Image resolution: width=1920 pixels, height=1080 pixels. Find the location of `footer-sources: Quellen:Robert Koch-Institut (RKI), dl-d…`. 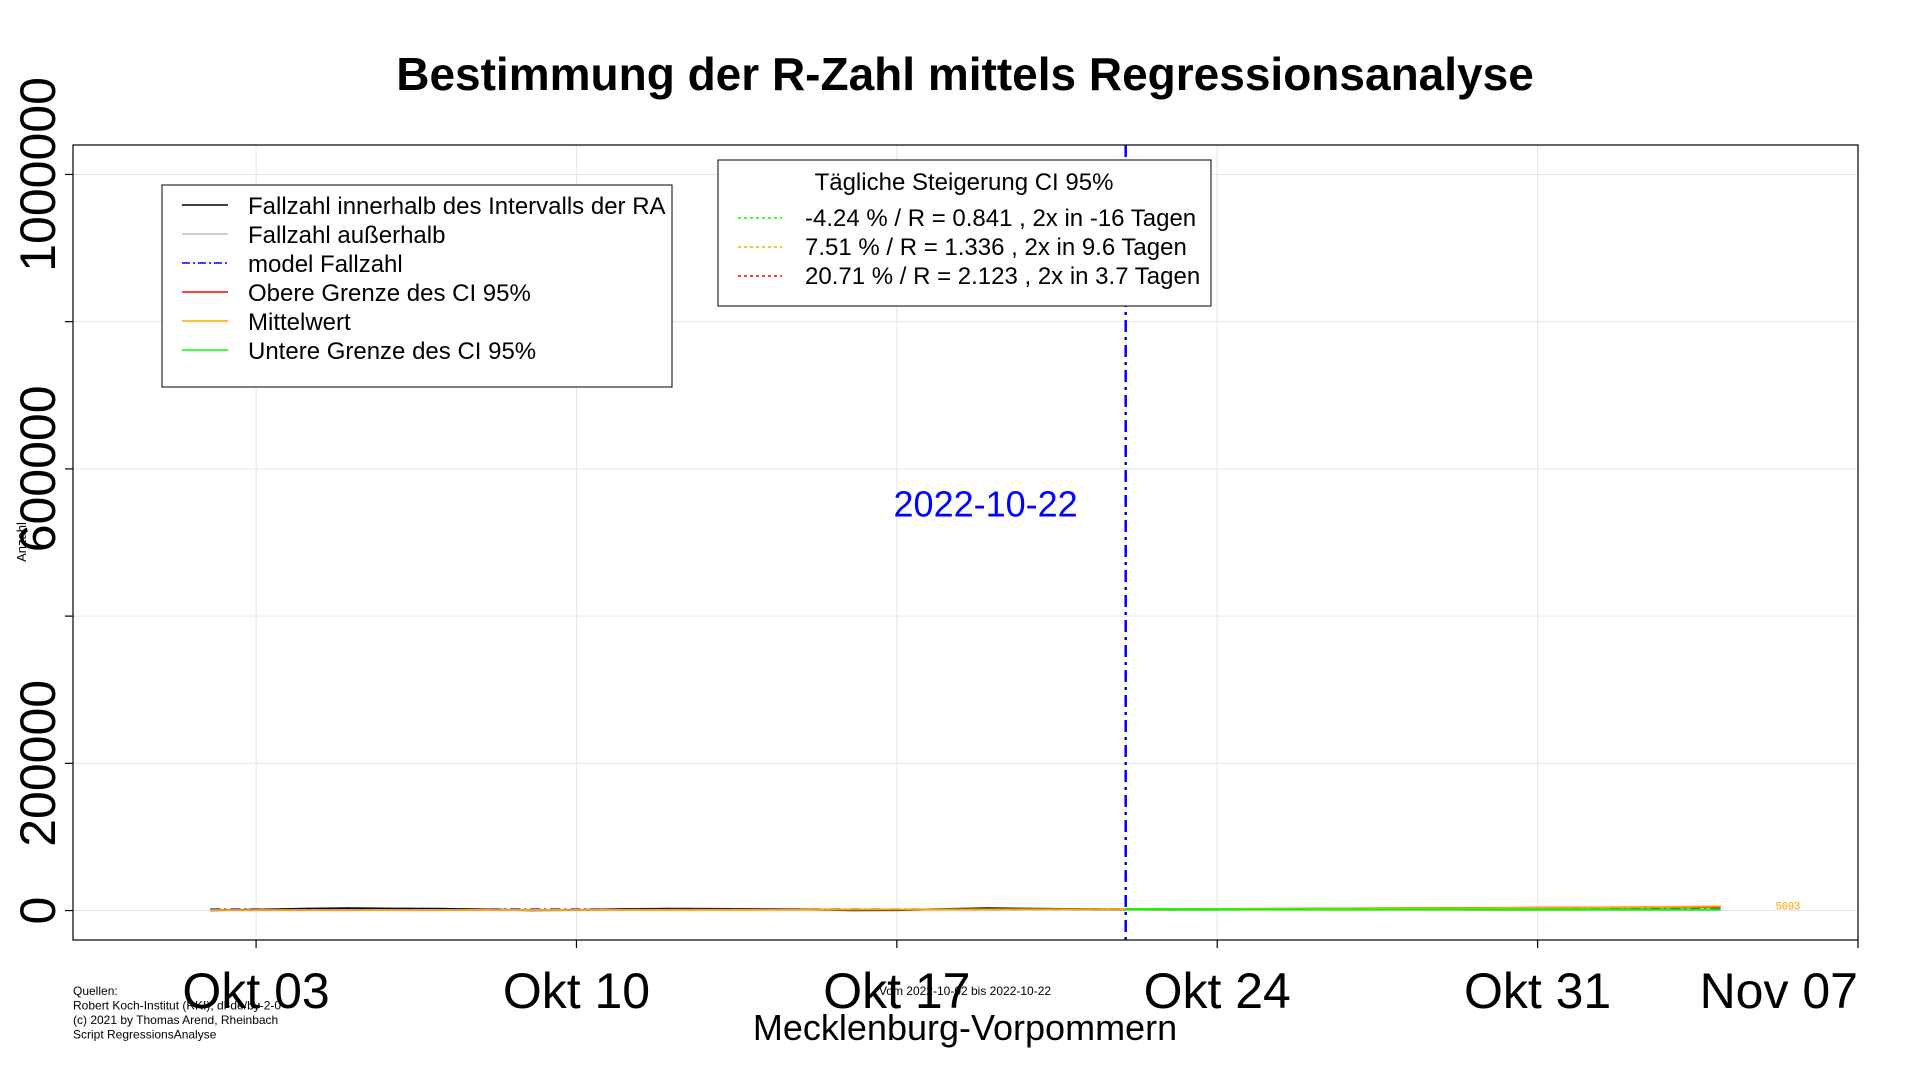

footer-sources: Quellen:Robert Koch-Institut (RKI), dl-d… is located at coordinates (177, 1013).